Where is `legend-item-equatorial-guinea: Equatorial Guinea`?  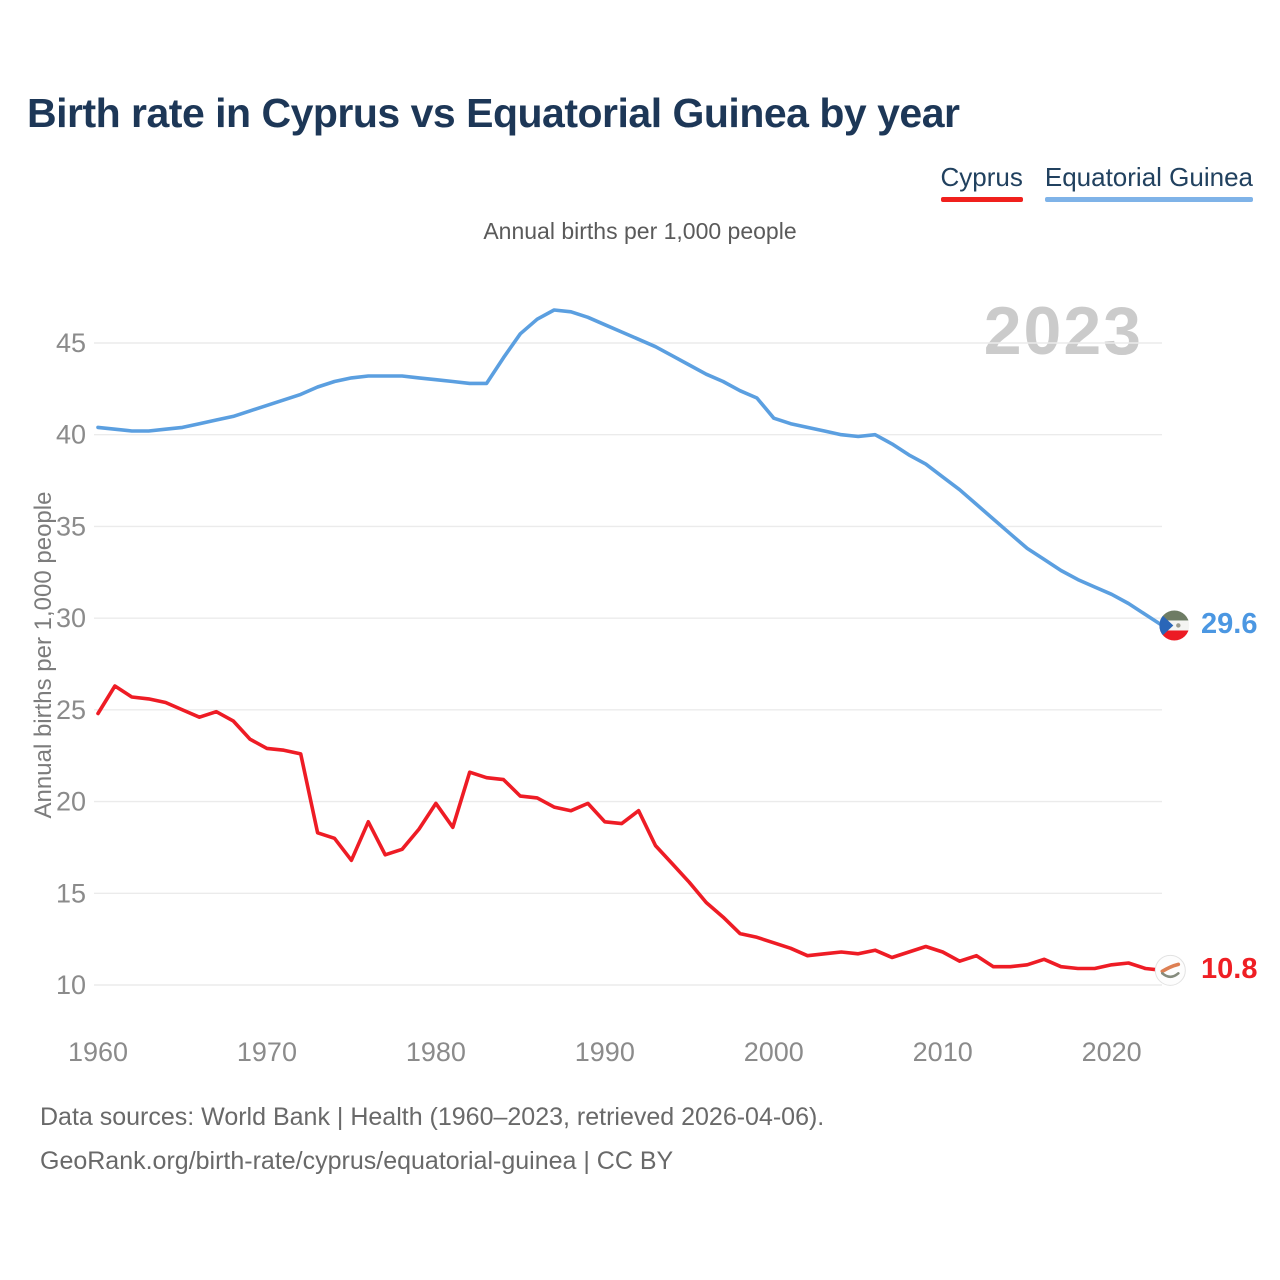
legend-item-equatorial-guinea: Equatorial Guinea is located at coordinates (1148, 182).